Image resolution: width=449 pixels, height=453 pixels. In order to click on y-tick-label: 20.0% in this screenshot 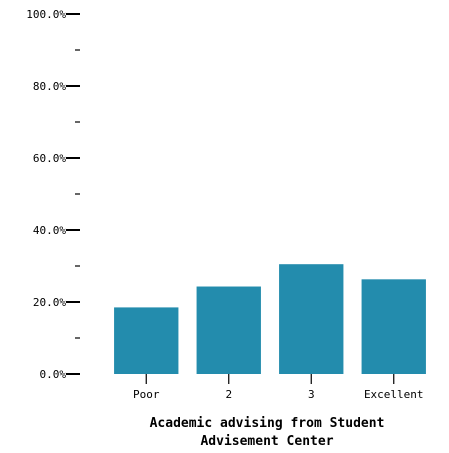, I will do `click(49, 302)`.